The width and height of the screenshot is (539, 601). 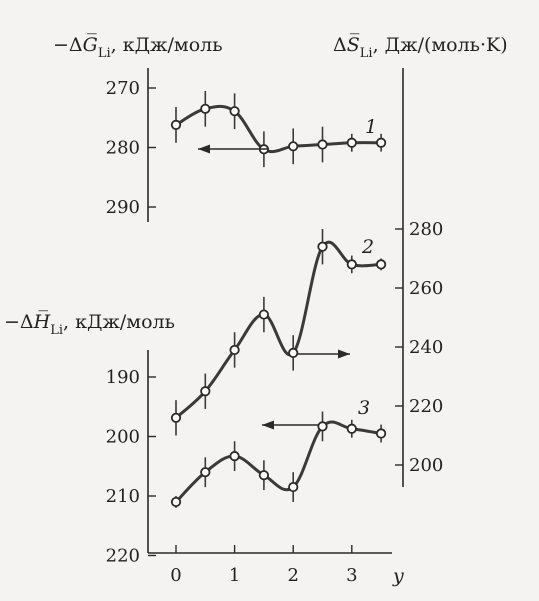 What do you see at coordinates (138, 47) in the screenshot?
I see `g-axis-title: −ΔG̅Li, кДж/моль` at bounding box center [138, 47].